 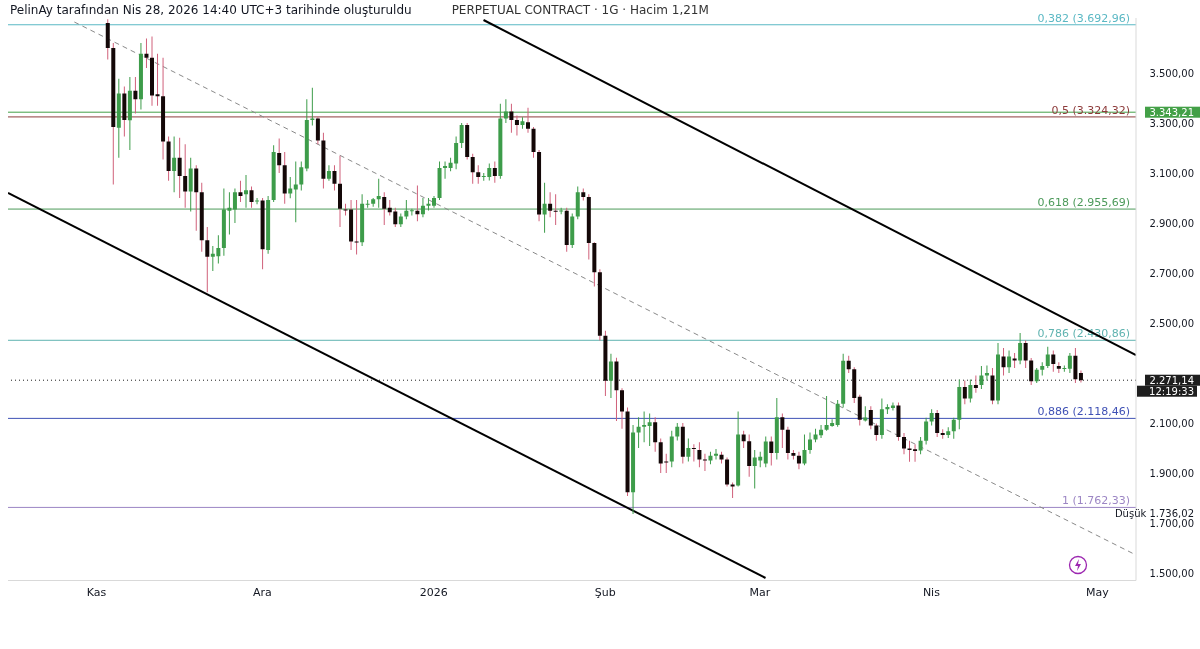 I want to click on ref-line-label: 0,618 (2.955,69), so click(x=1083, y=203).